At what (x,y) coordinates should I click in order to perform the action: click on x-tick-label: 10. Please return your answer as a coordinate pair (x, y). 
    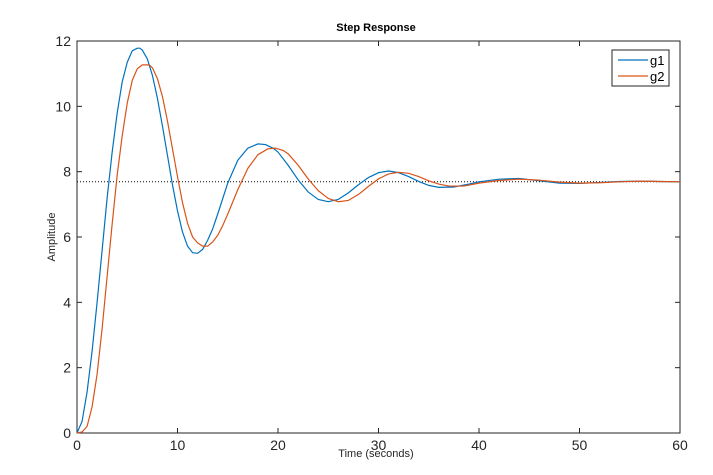
    Looking at the image, I should click on (178, 445).